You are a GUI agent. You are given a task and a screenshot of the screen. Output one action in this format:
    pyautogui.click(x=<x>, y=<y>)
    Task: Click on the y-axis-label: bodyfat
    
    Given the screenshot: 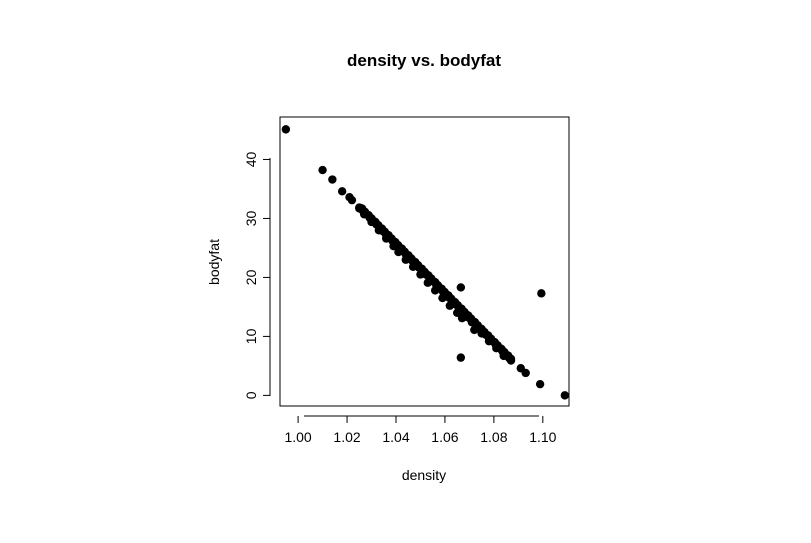 What is the action you would take?
    pyautogui.click(x=214, y=262)
    